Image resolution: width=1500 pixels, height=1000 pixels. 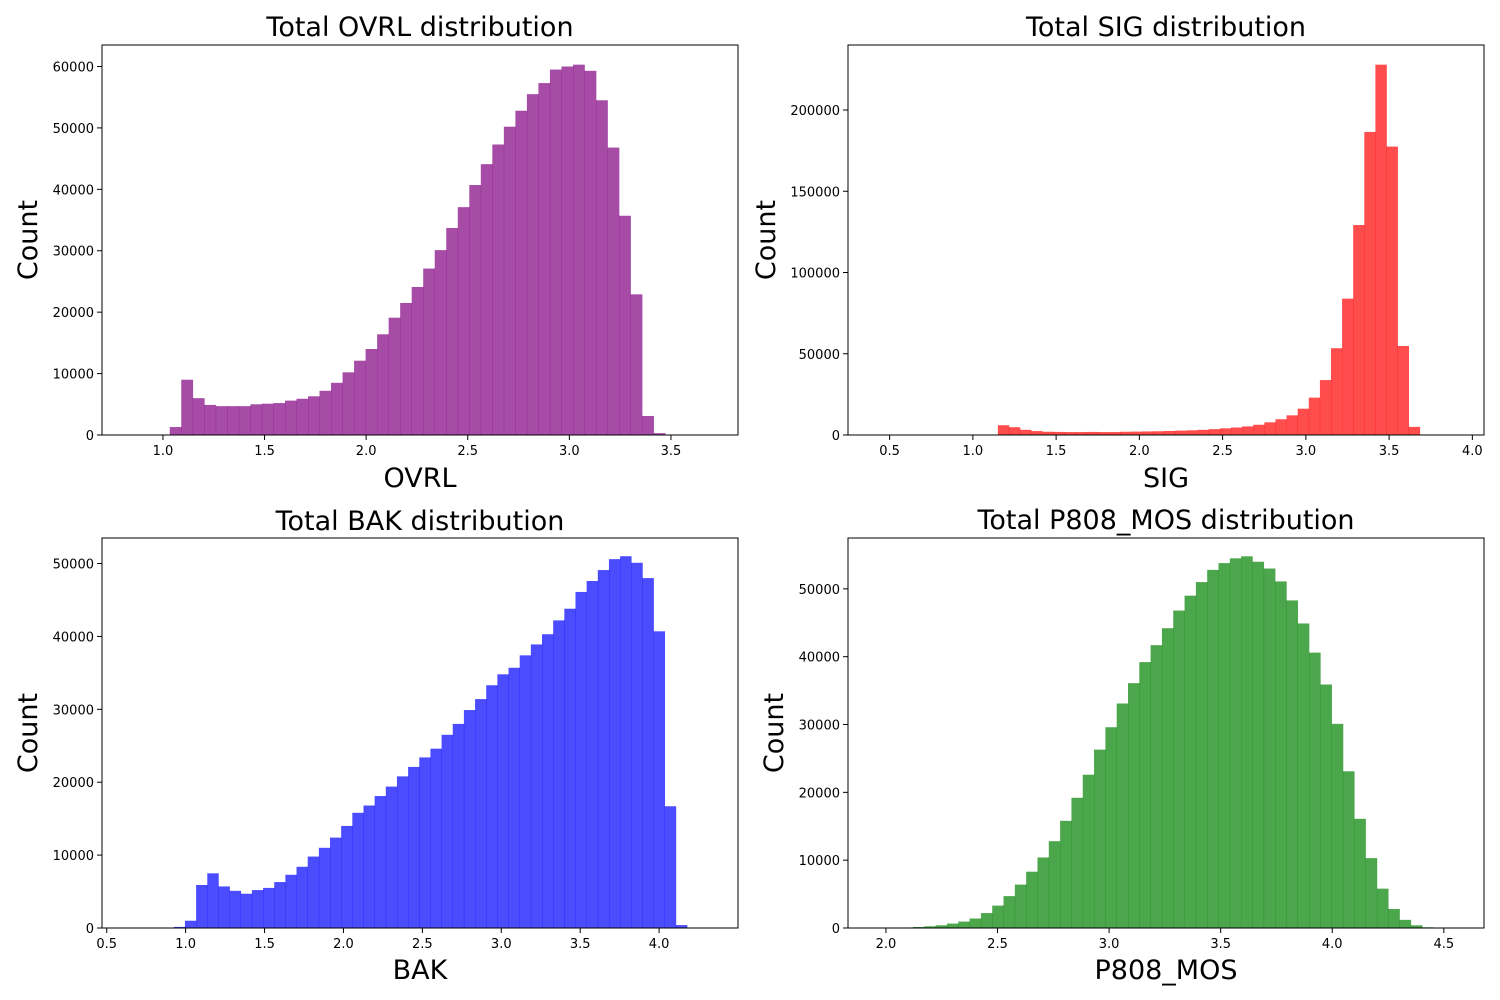 I want to click on x-ticks: 0.5 1.0 1.5 2.0 2.5 3.0 3.5 4.0, so click(x=1181, y=447).